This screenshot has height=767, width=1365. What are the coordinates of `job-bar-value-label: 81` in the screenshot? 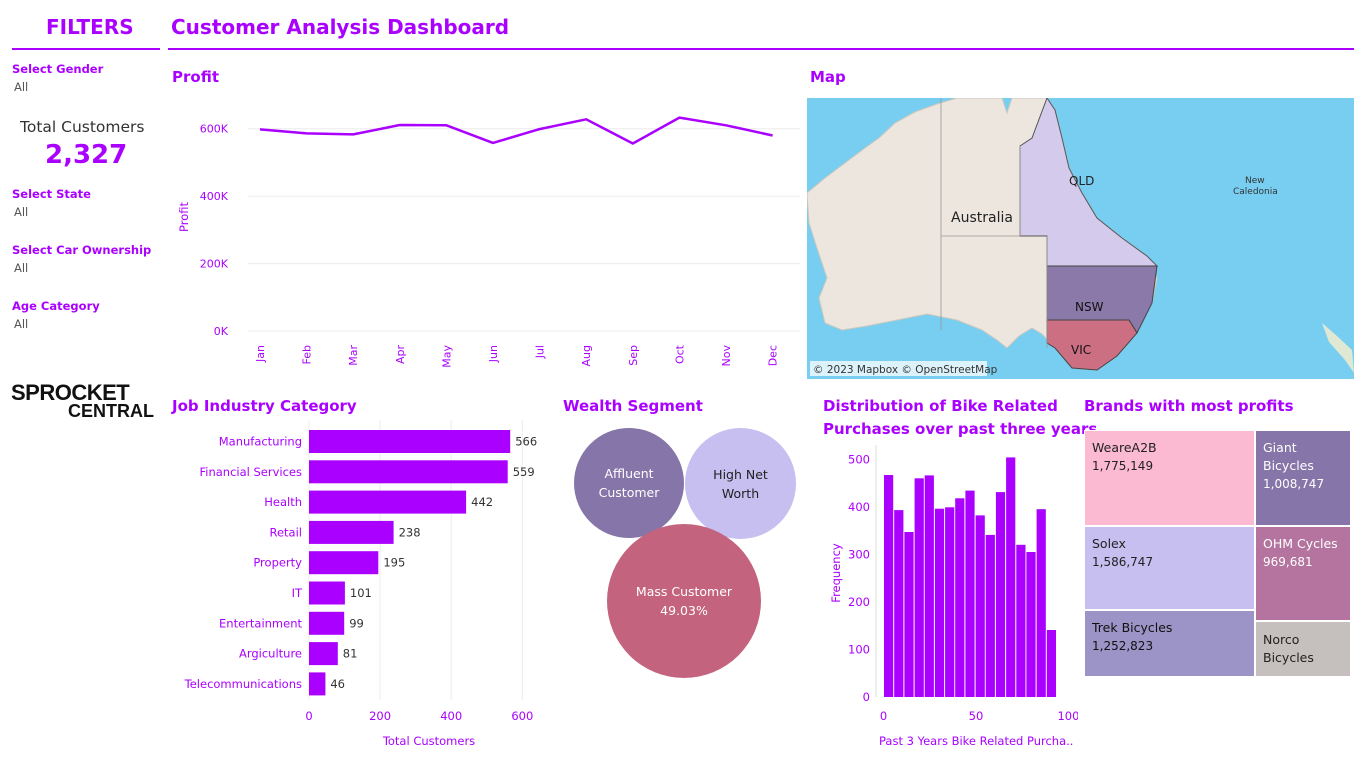 It's located at (350, 654).